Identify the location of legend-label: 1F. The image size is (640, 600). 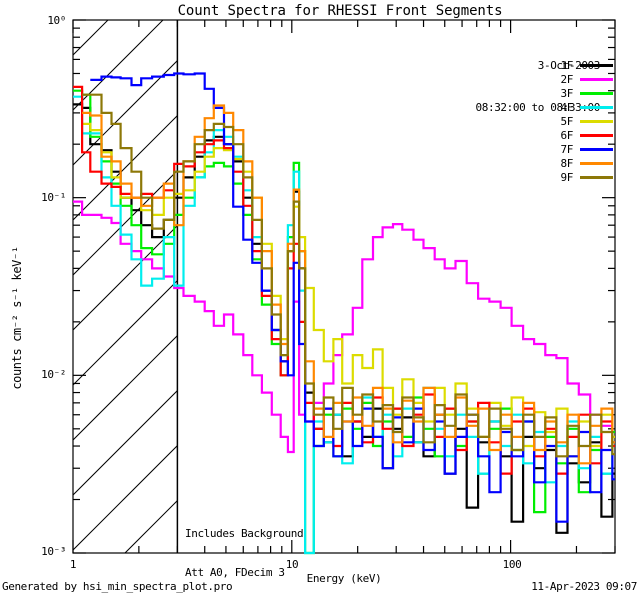
(567, 65).